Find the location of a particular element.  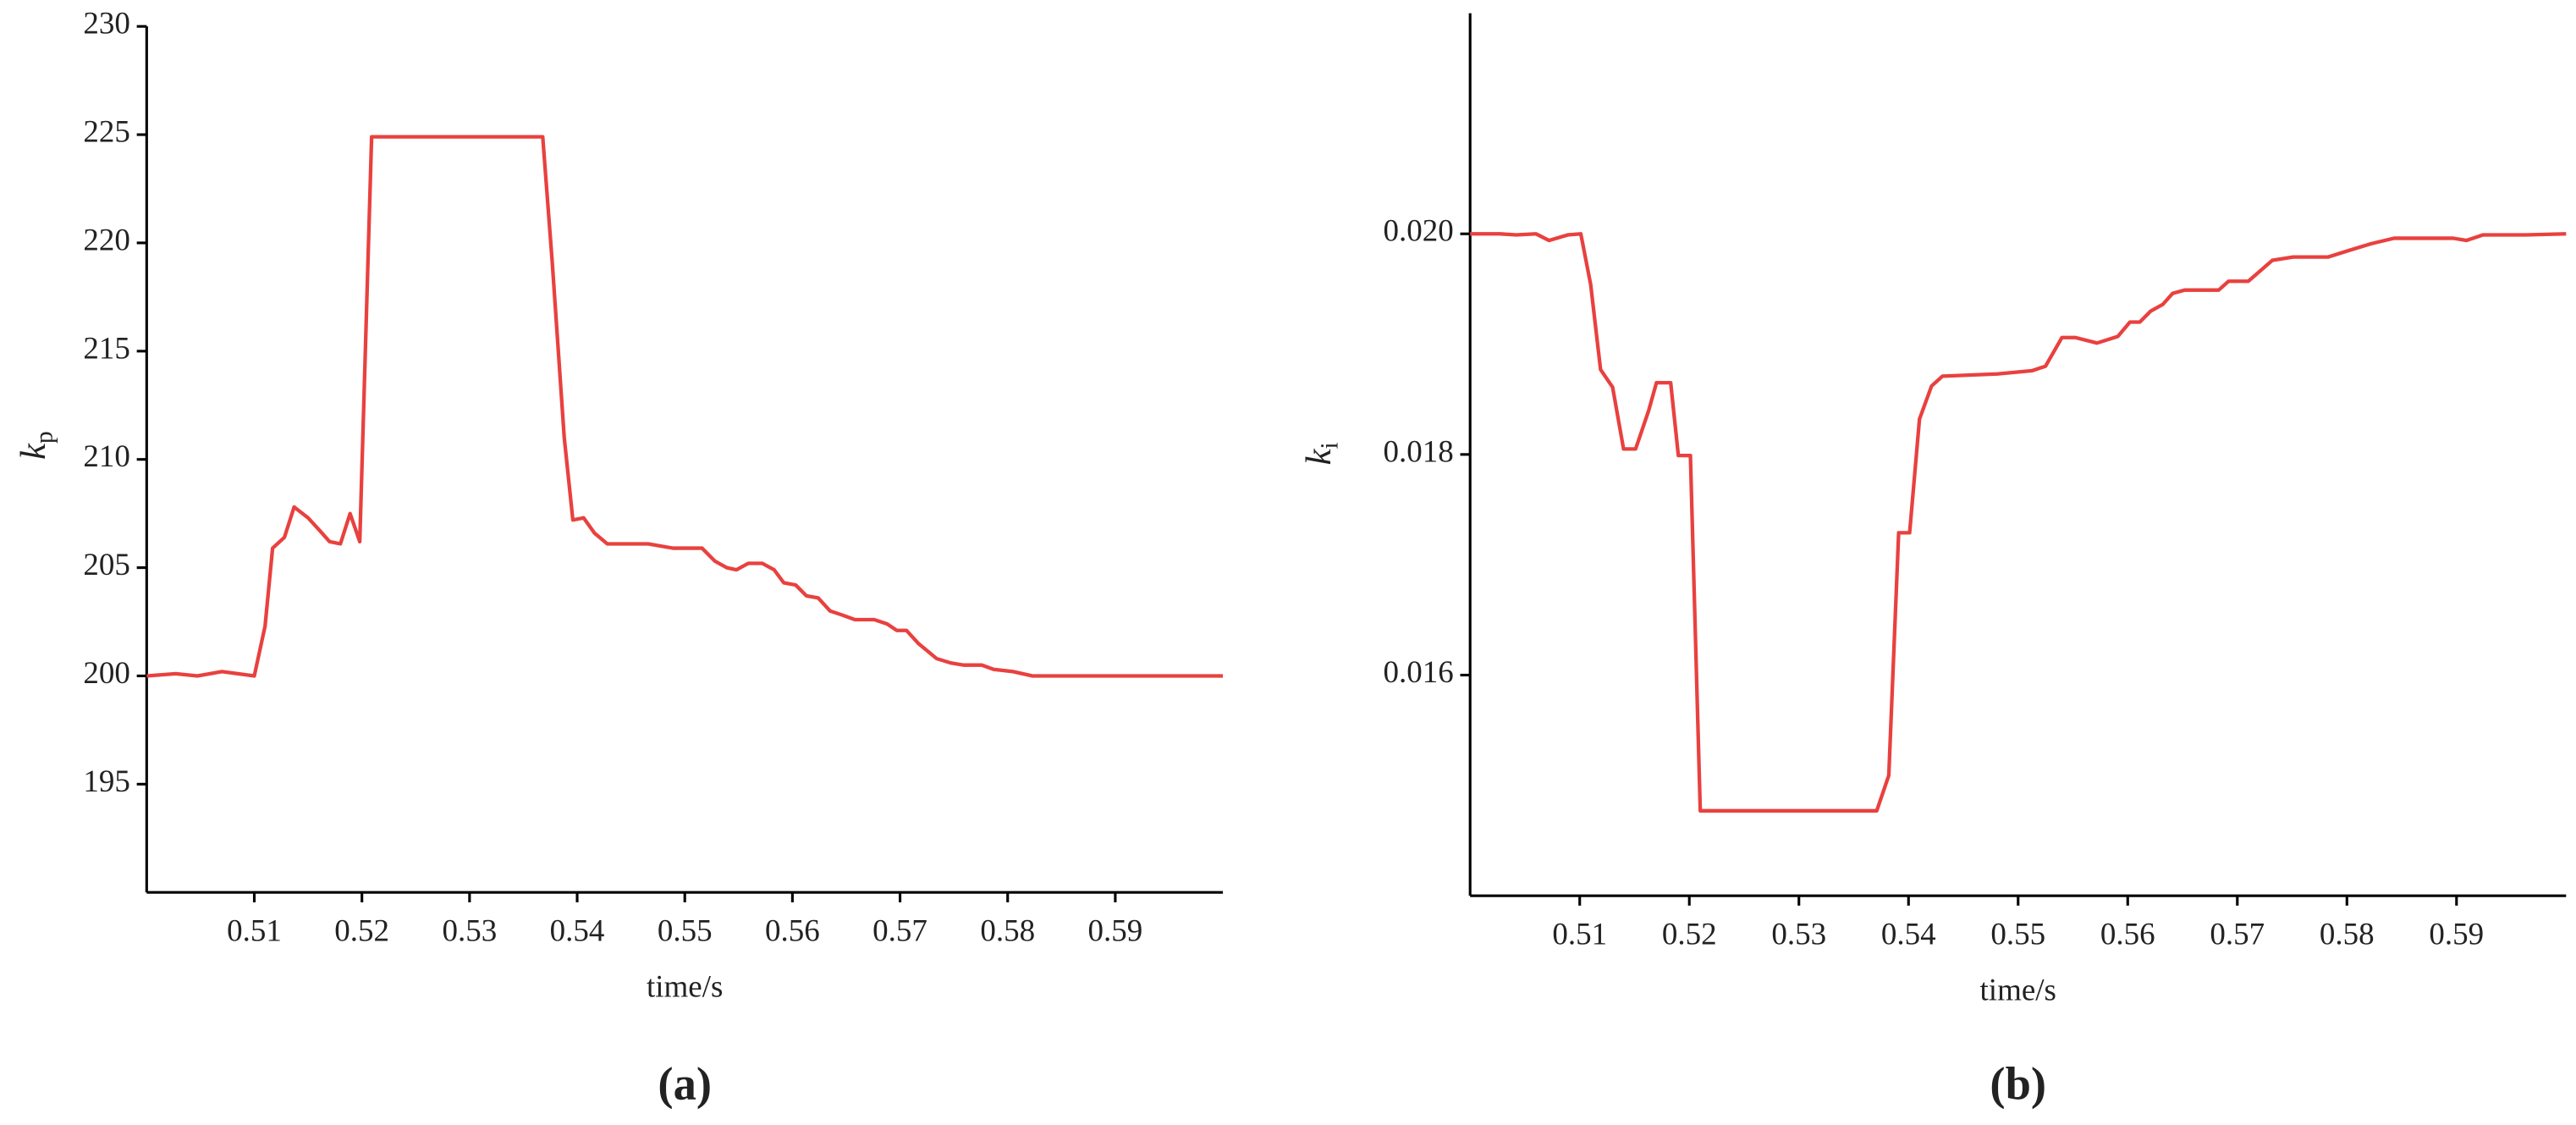

y-tick-label: 195 is located at coordinates (106, 781).